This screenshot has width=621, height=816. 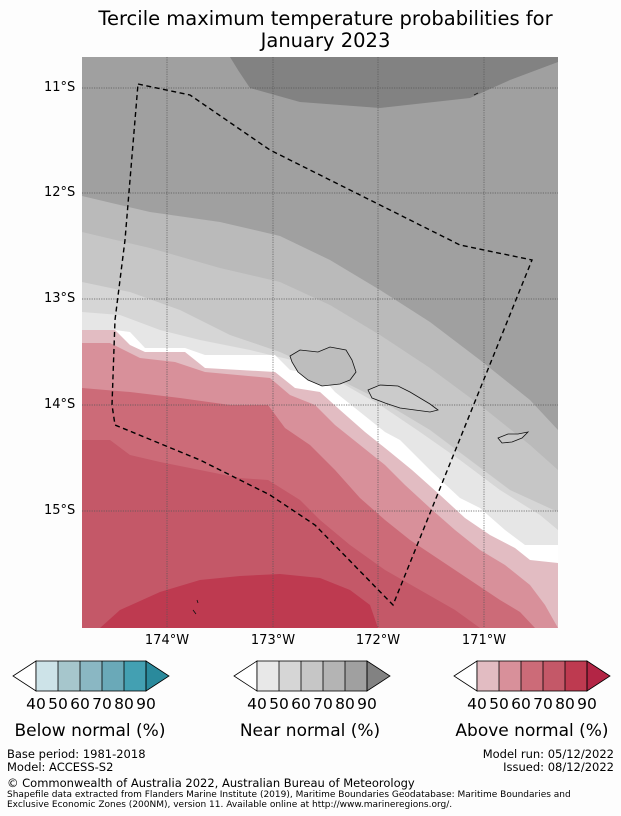 What do you see at coordinates (465, 676) in the screenshot?
I see `cbar-above-under` at bounding box center [465, 676].